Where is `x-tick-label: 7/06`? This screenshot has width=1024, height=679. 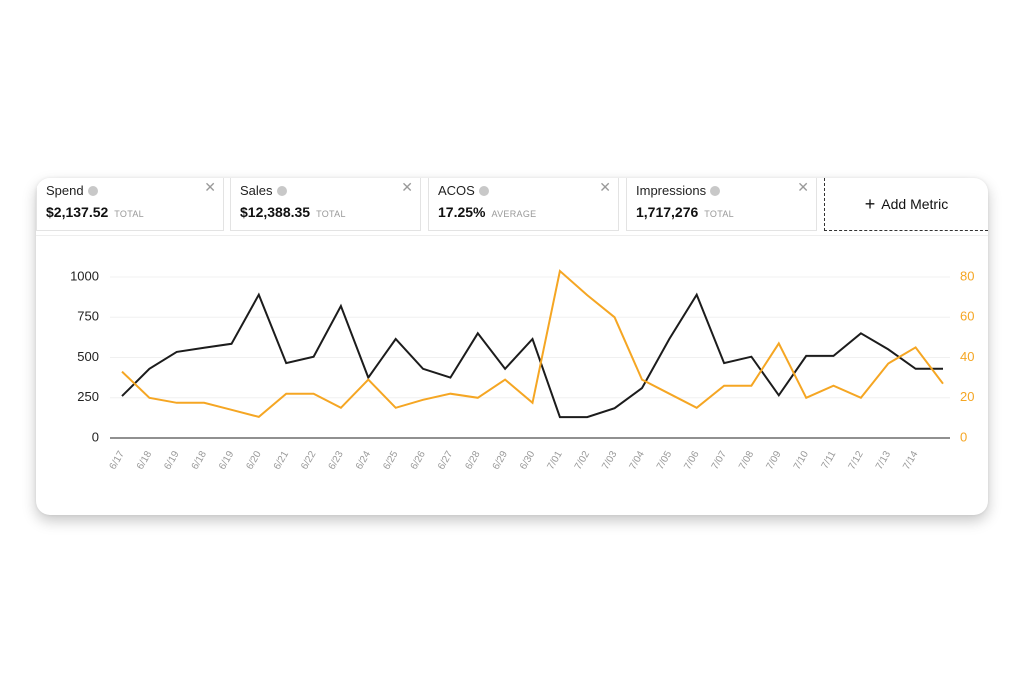 x-tick-label: 7/06 is located at coordinates (691, 460).